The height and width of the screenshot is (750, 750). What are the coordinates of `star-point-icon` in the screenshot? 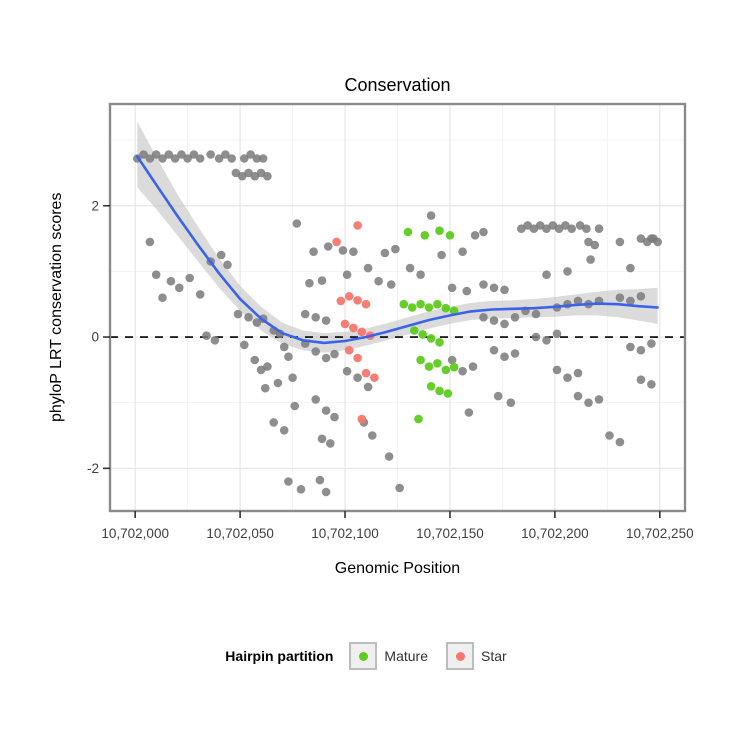 It's located at (460, 656).